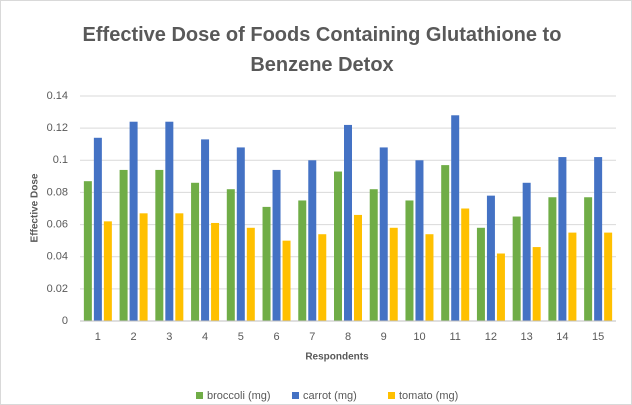 The width and height of the screenshot is (632, 405). What do you see at coordinates (57, 289) in the screenshot?
I see `y-tick-label: 0.02` at bounding box center [57, 289].